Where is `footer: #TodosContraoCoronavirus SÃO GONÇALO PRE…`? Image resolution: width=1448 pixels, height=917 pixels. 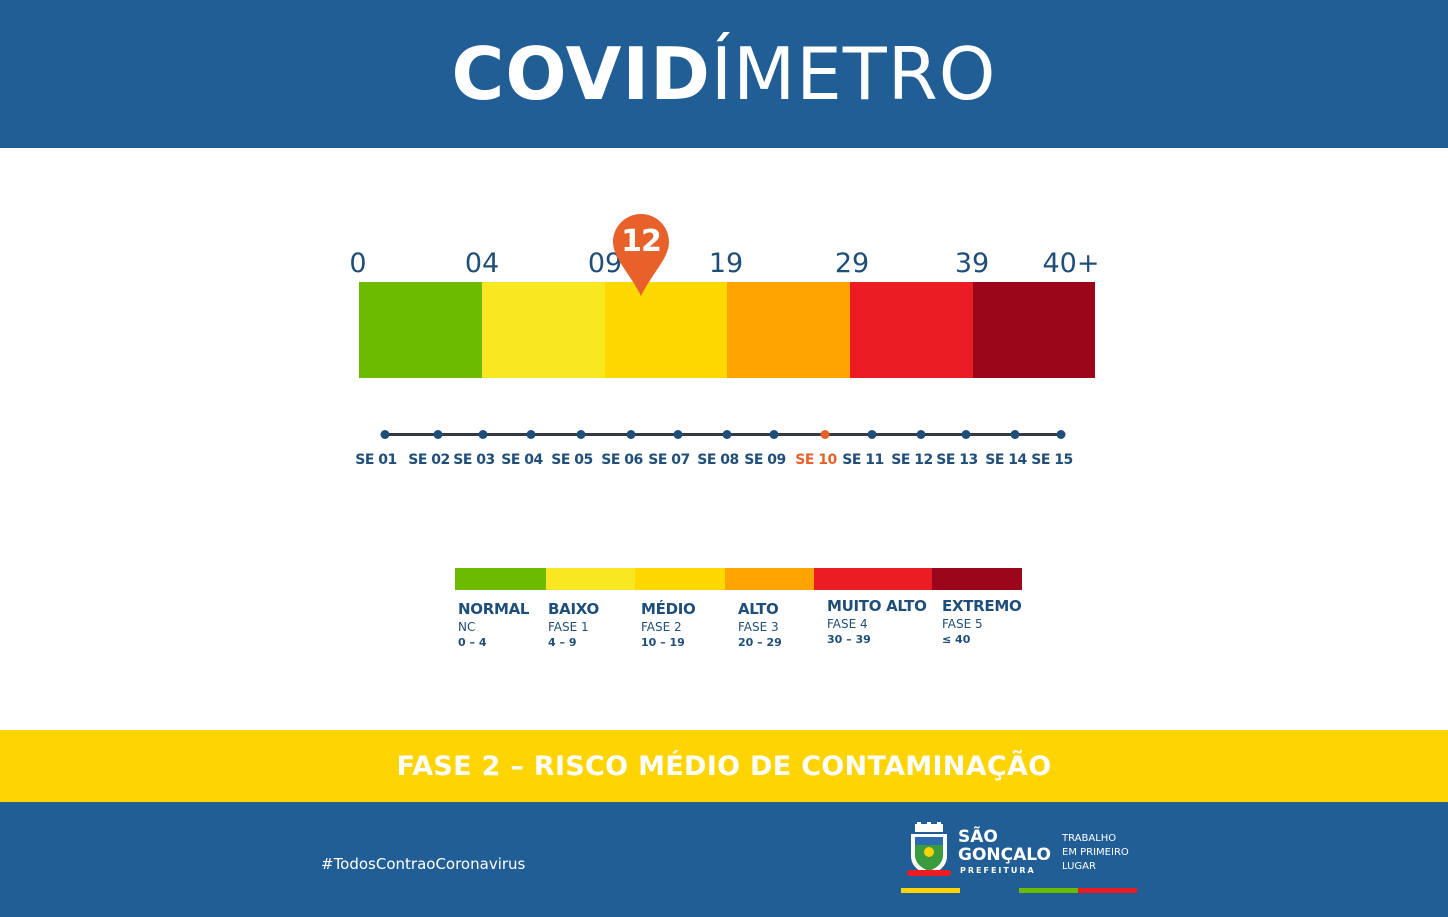 footer: #TodosContraoCoronavirus SÃO GONÇALO PRE… is located at coordinates (724, 859).